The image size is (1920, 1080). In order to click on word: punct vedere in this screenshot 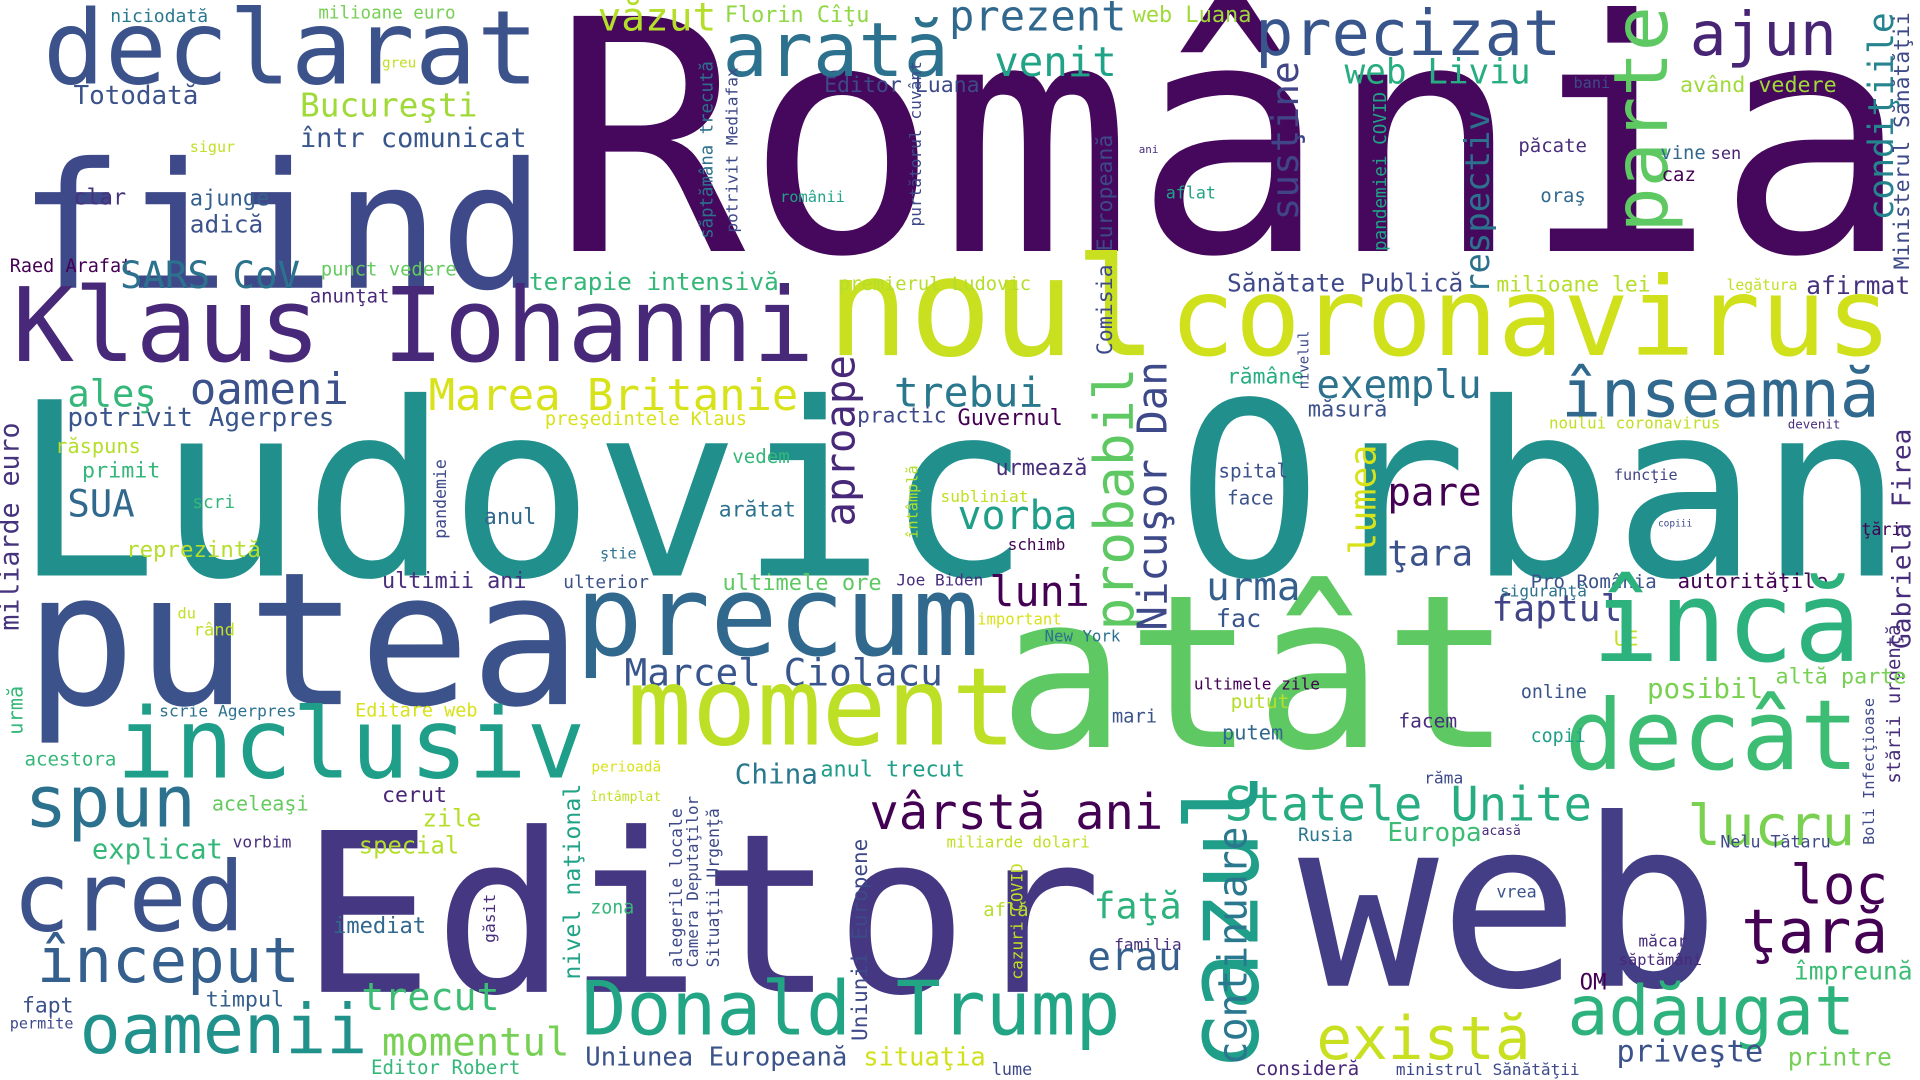, I will do `click(389, 270)`.